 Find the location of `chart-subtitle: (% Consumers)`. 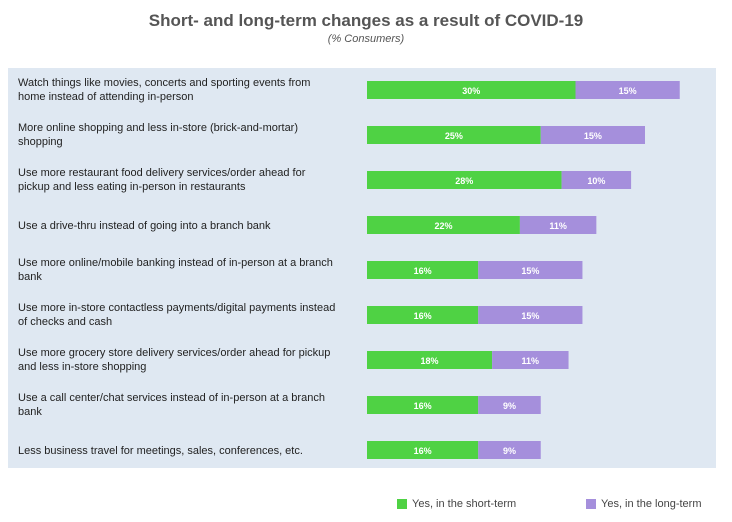

chart-subtitle: (% Consumers) is located at coordinates (366, 39).